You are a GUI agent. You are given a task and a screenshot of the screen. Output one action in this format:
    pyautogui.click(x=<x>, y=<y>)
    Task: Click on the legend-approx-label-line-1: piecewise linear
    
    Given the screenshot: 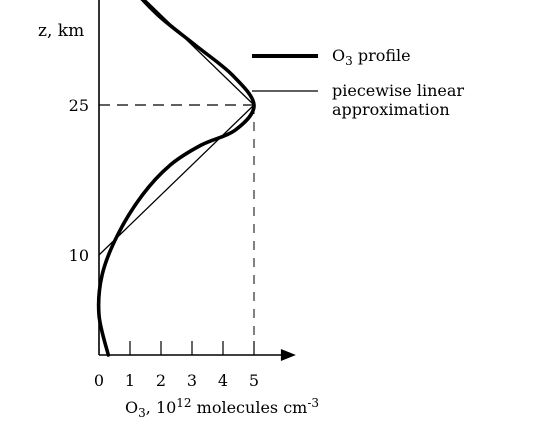 What is the action you would take?
    pyautogui.click(x=398, y=90)
    